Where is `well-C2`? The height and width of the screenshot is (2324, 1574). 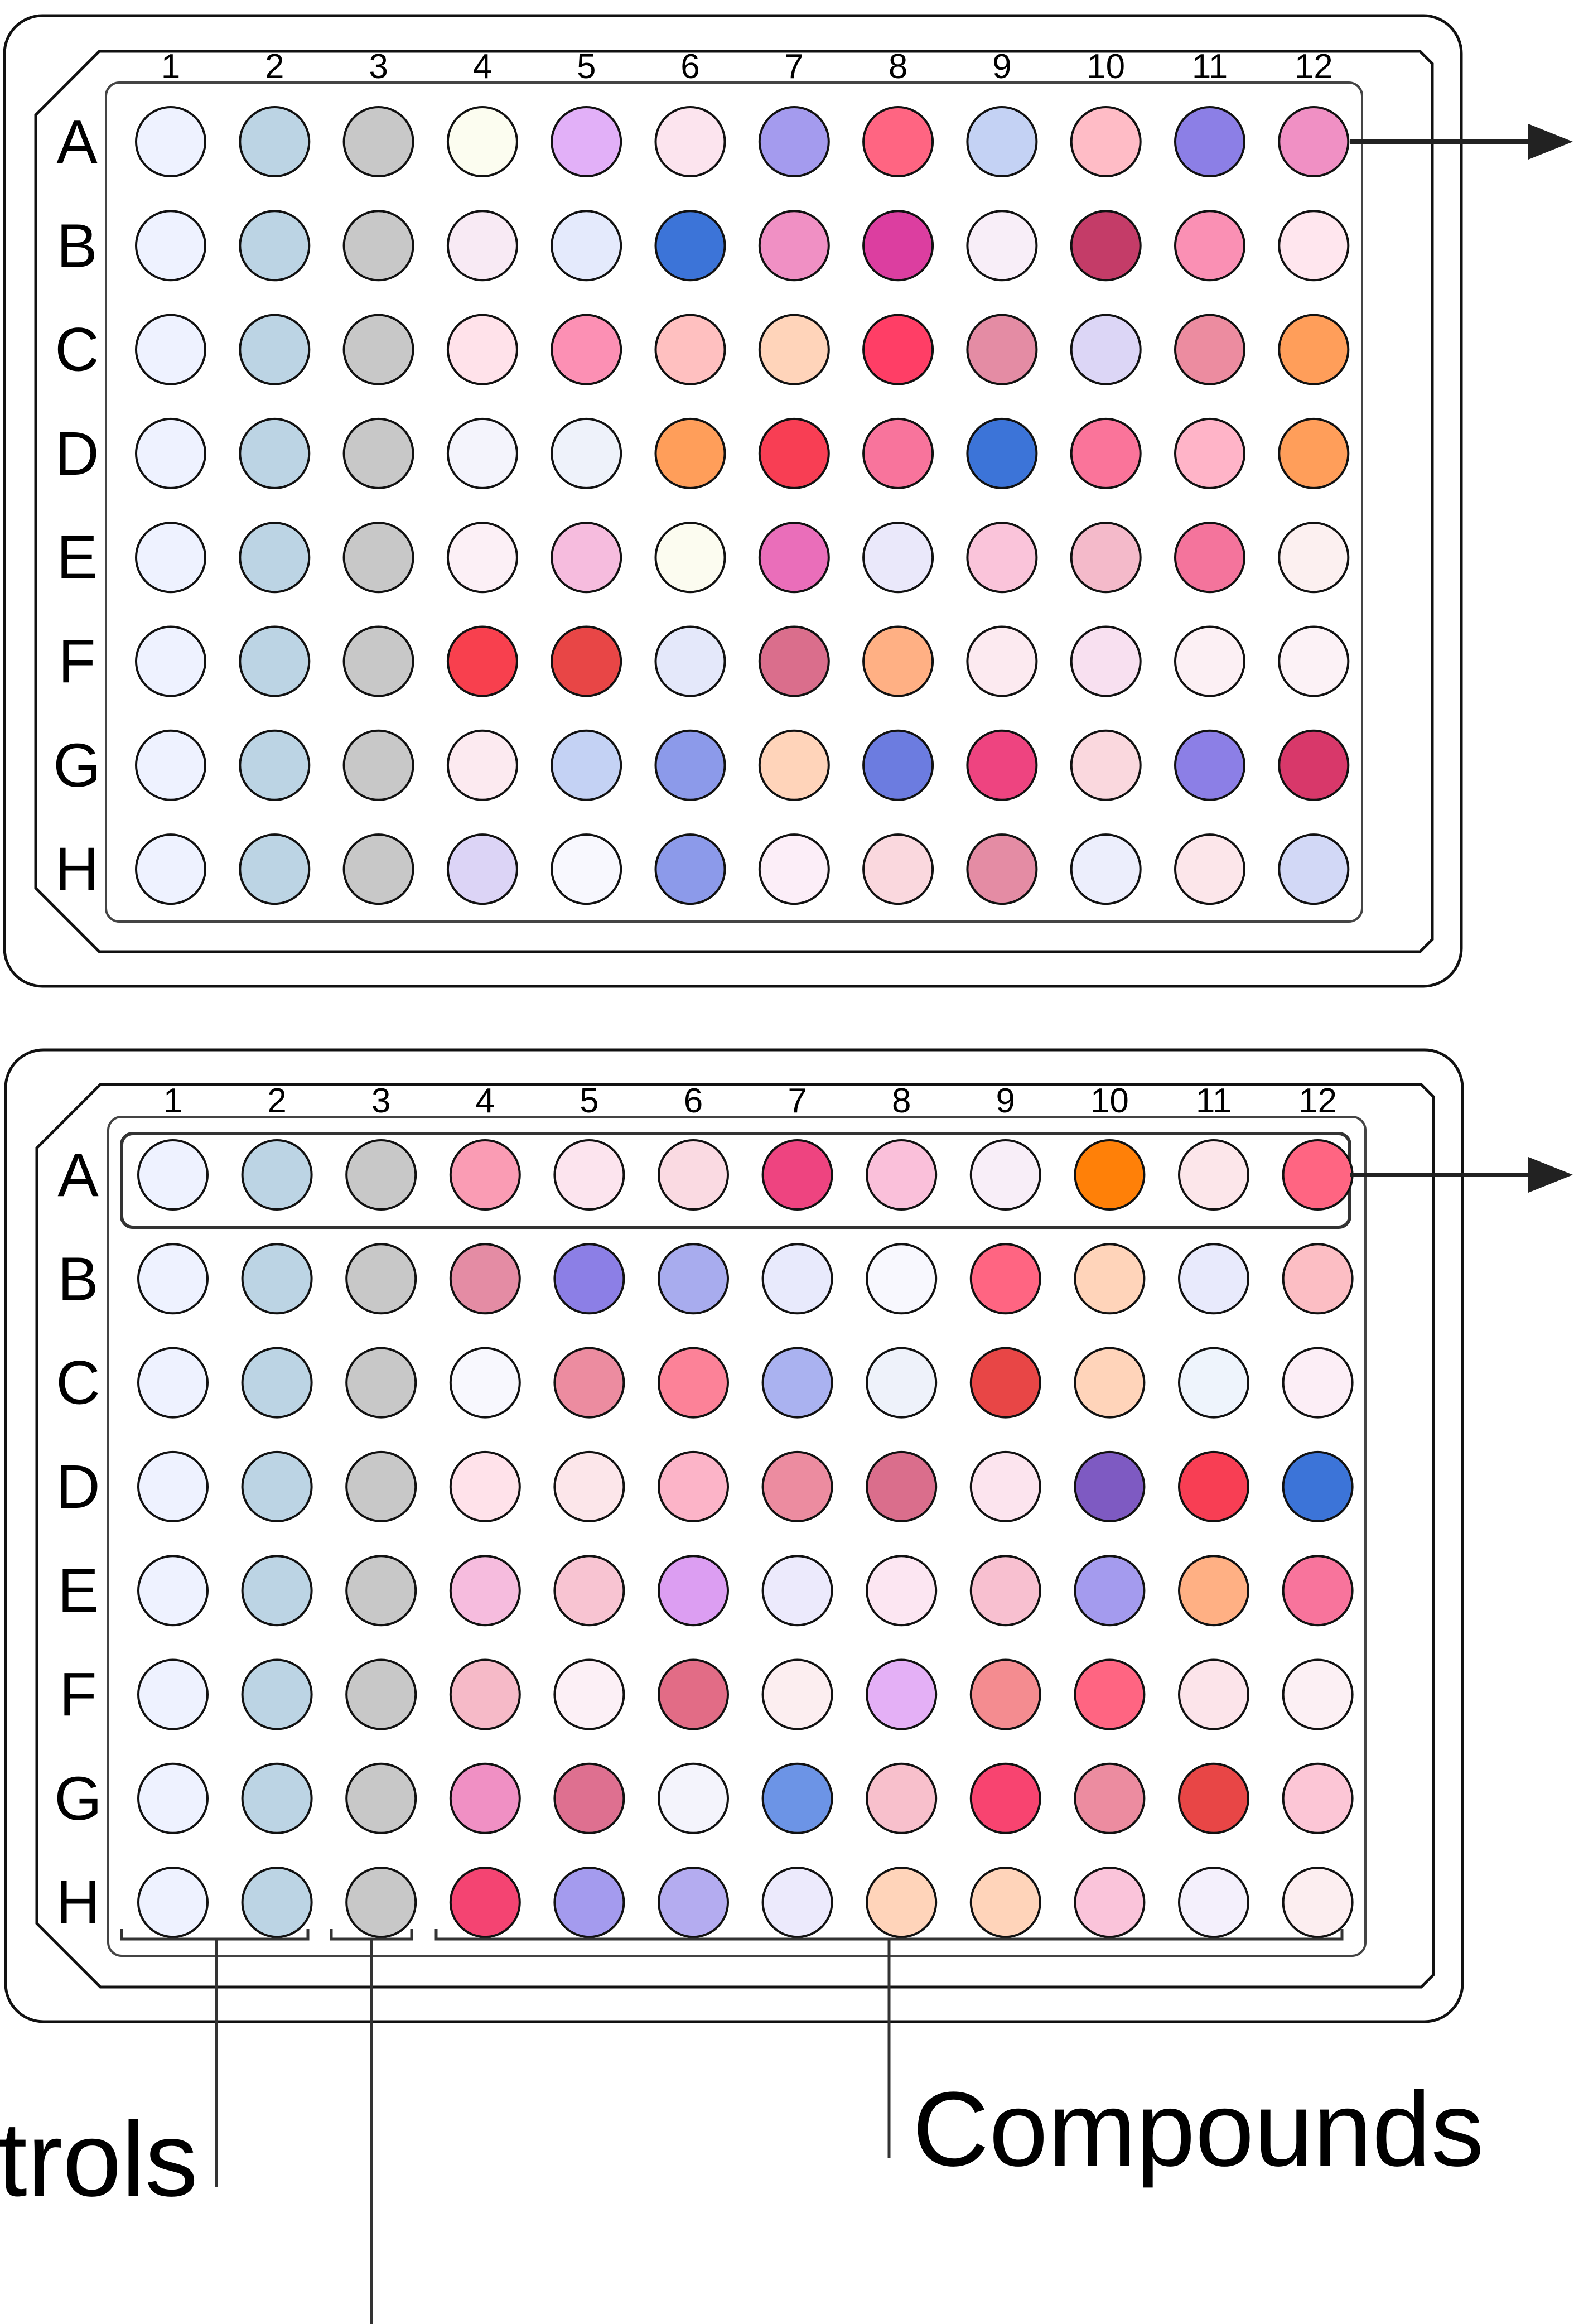
well-C2 is located at coordinates (275, 349).